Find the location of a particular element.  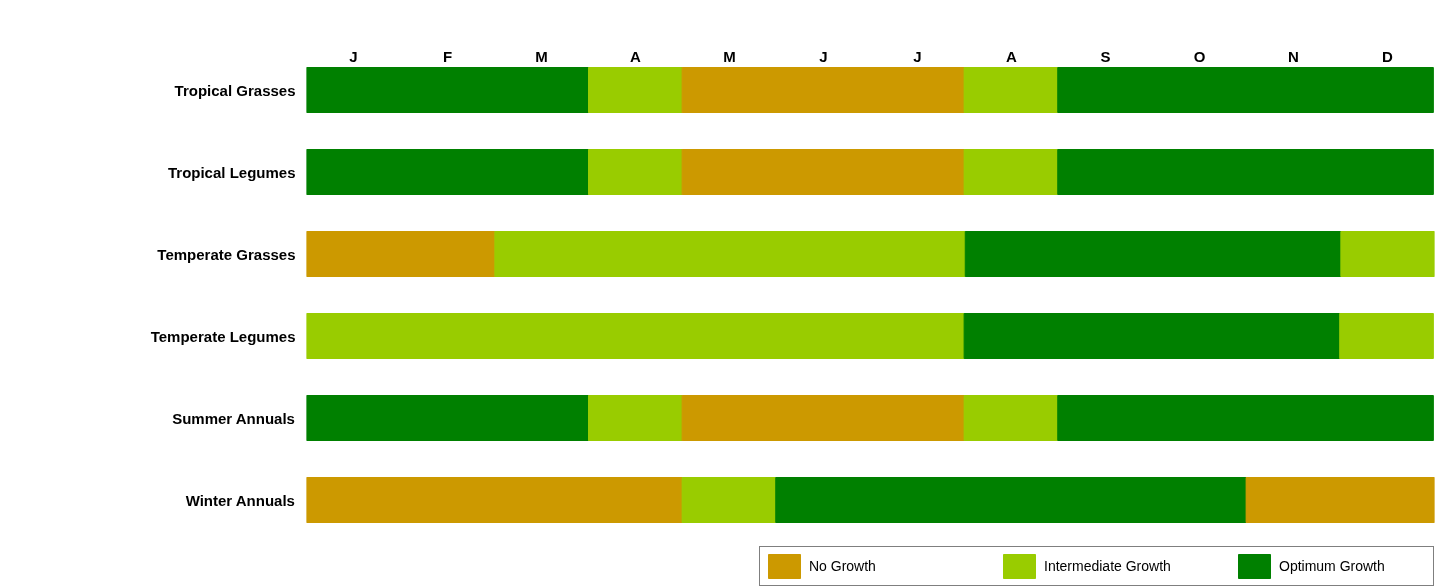

y-tick-label: Winter Annuals is located at coordinates (240, 500).